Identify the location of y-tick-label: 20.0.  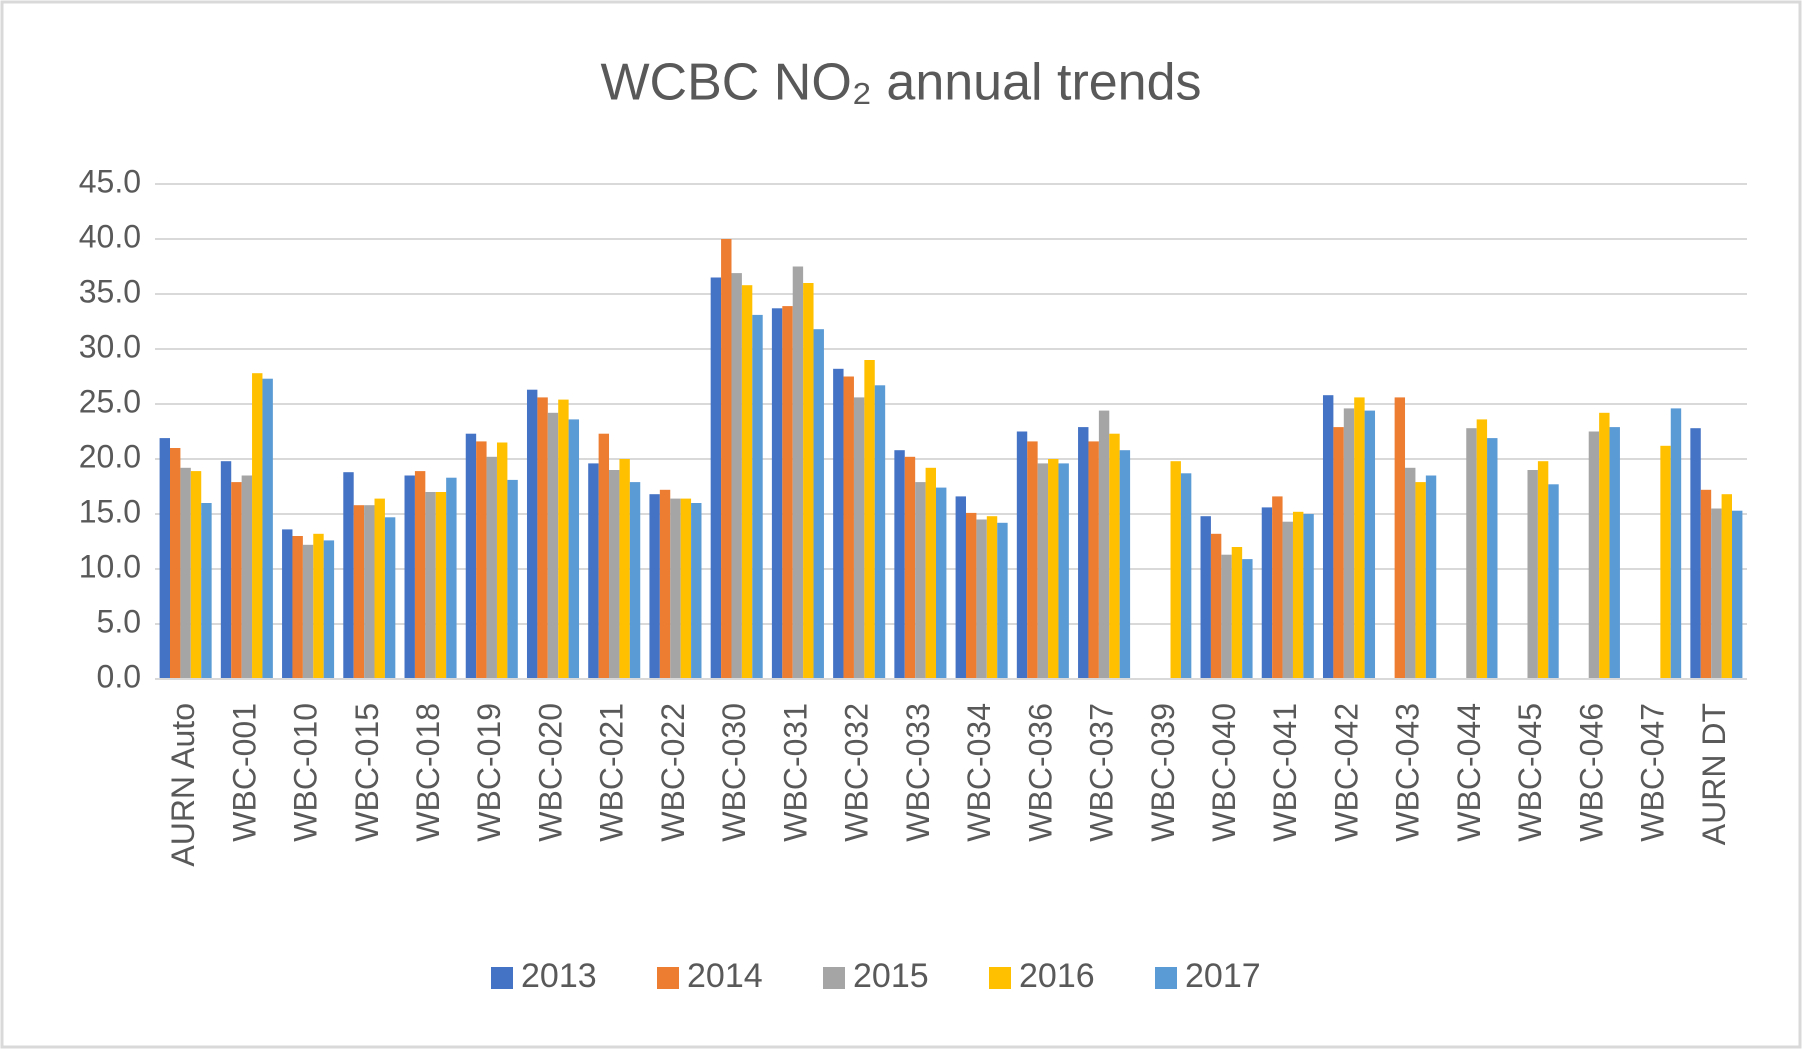
(110, 456).